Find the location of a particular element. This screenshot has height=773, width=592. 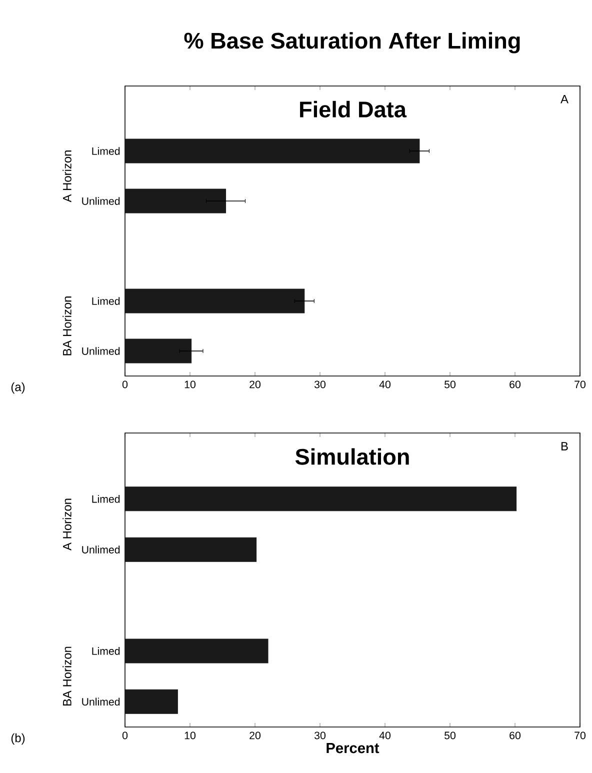

x-axis-title: Percent is located at coordinates (353, 748).